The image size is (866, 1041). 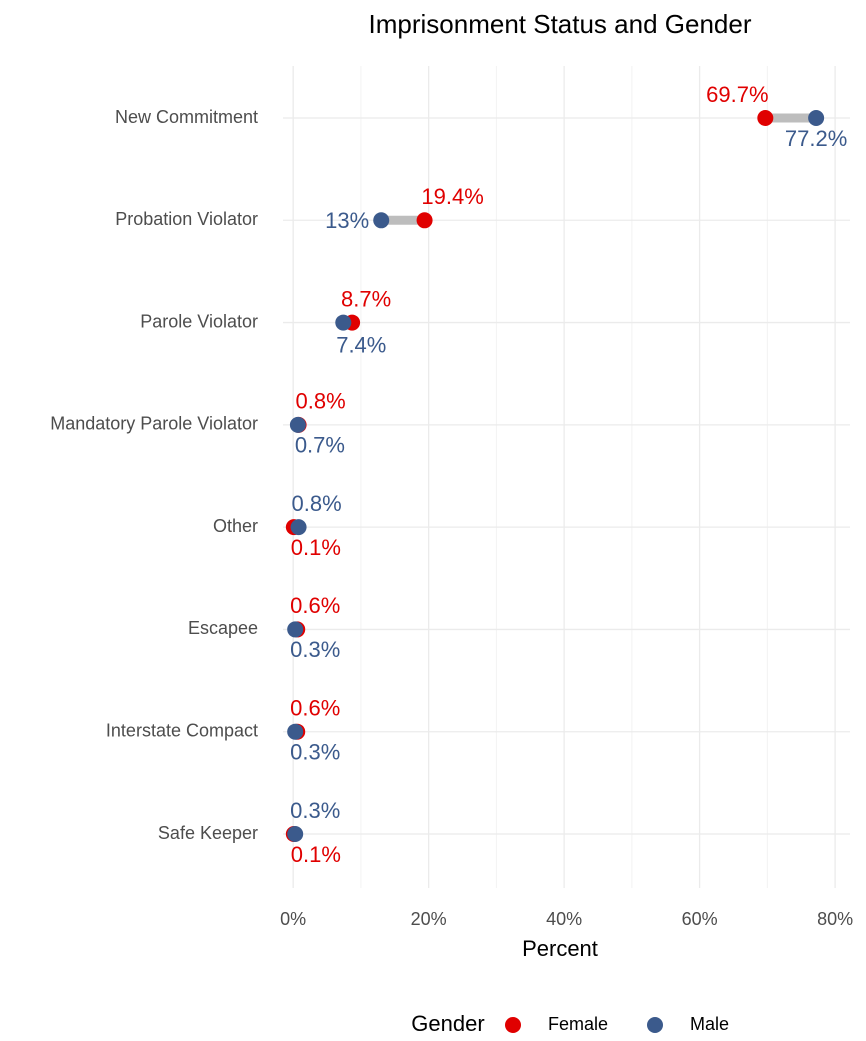 What do you see at coordinates (816, 138) in the screenshot?
I see `value-label: 77.2%` at bounding box center [816, 138].